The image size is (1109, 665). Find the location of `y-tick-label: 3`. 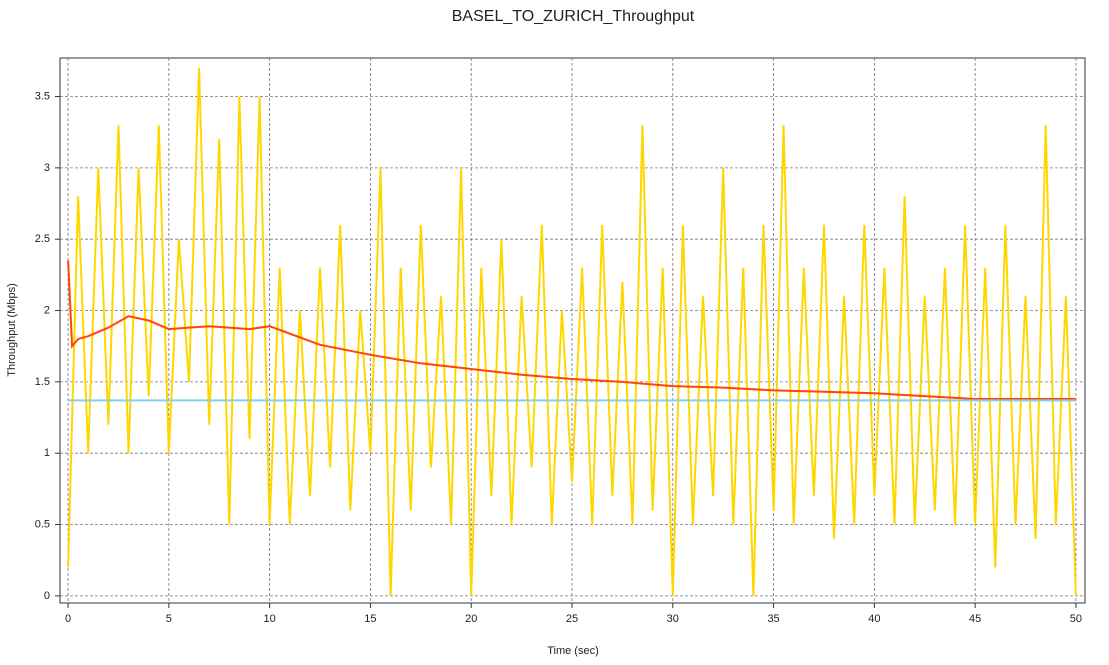

y-tick-label: 3 is located at coordinates (47, 168).